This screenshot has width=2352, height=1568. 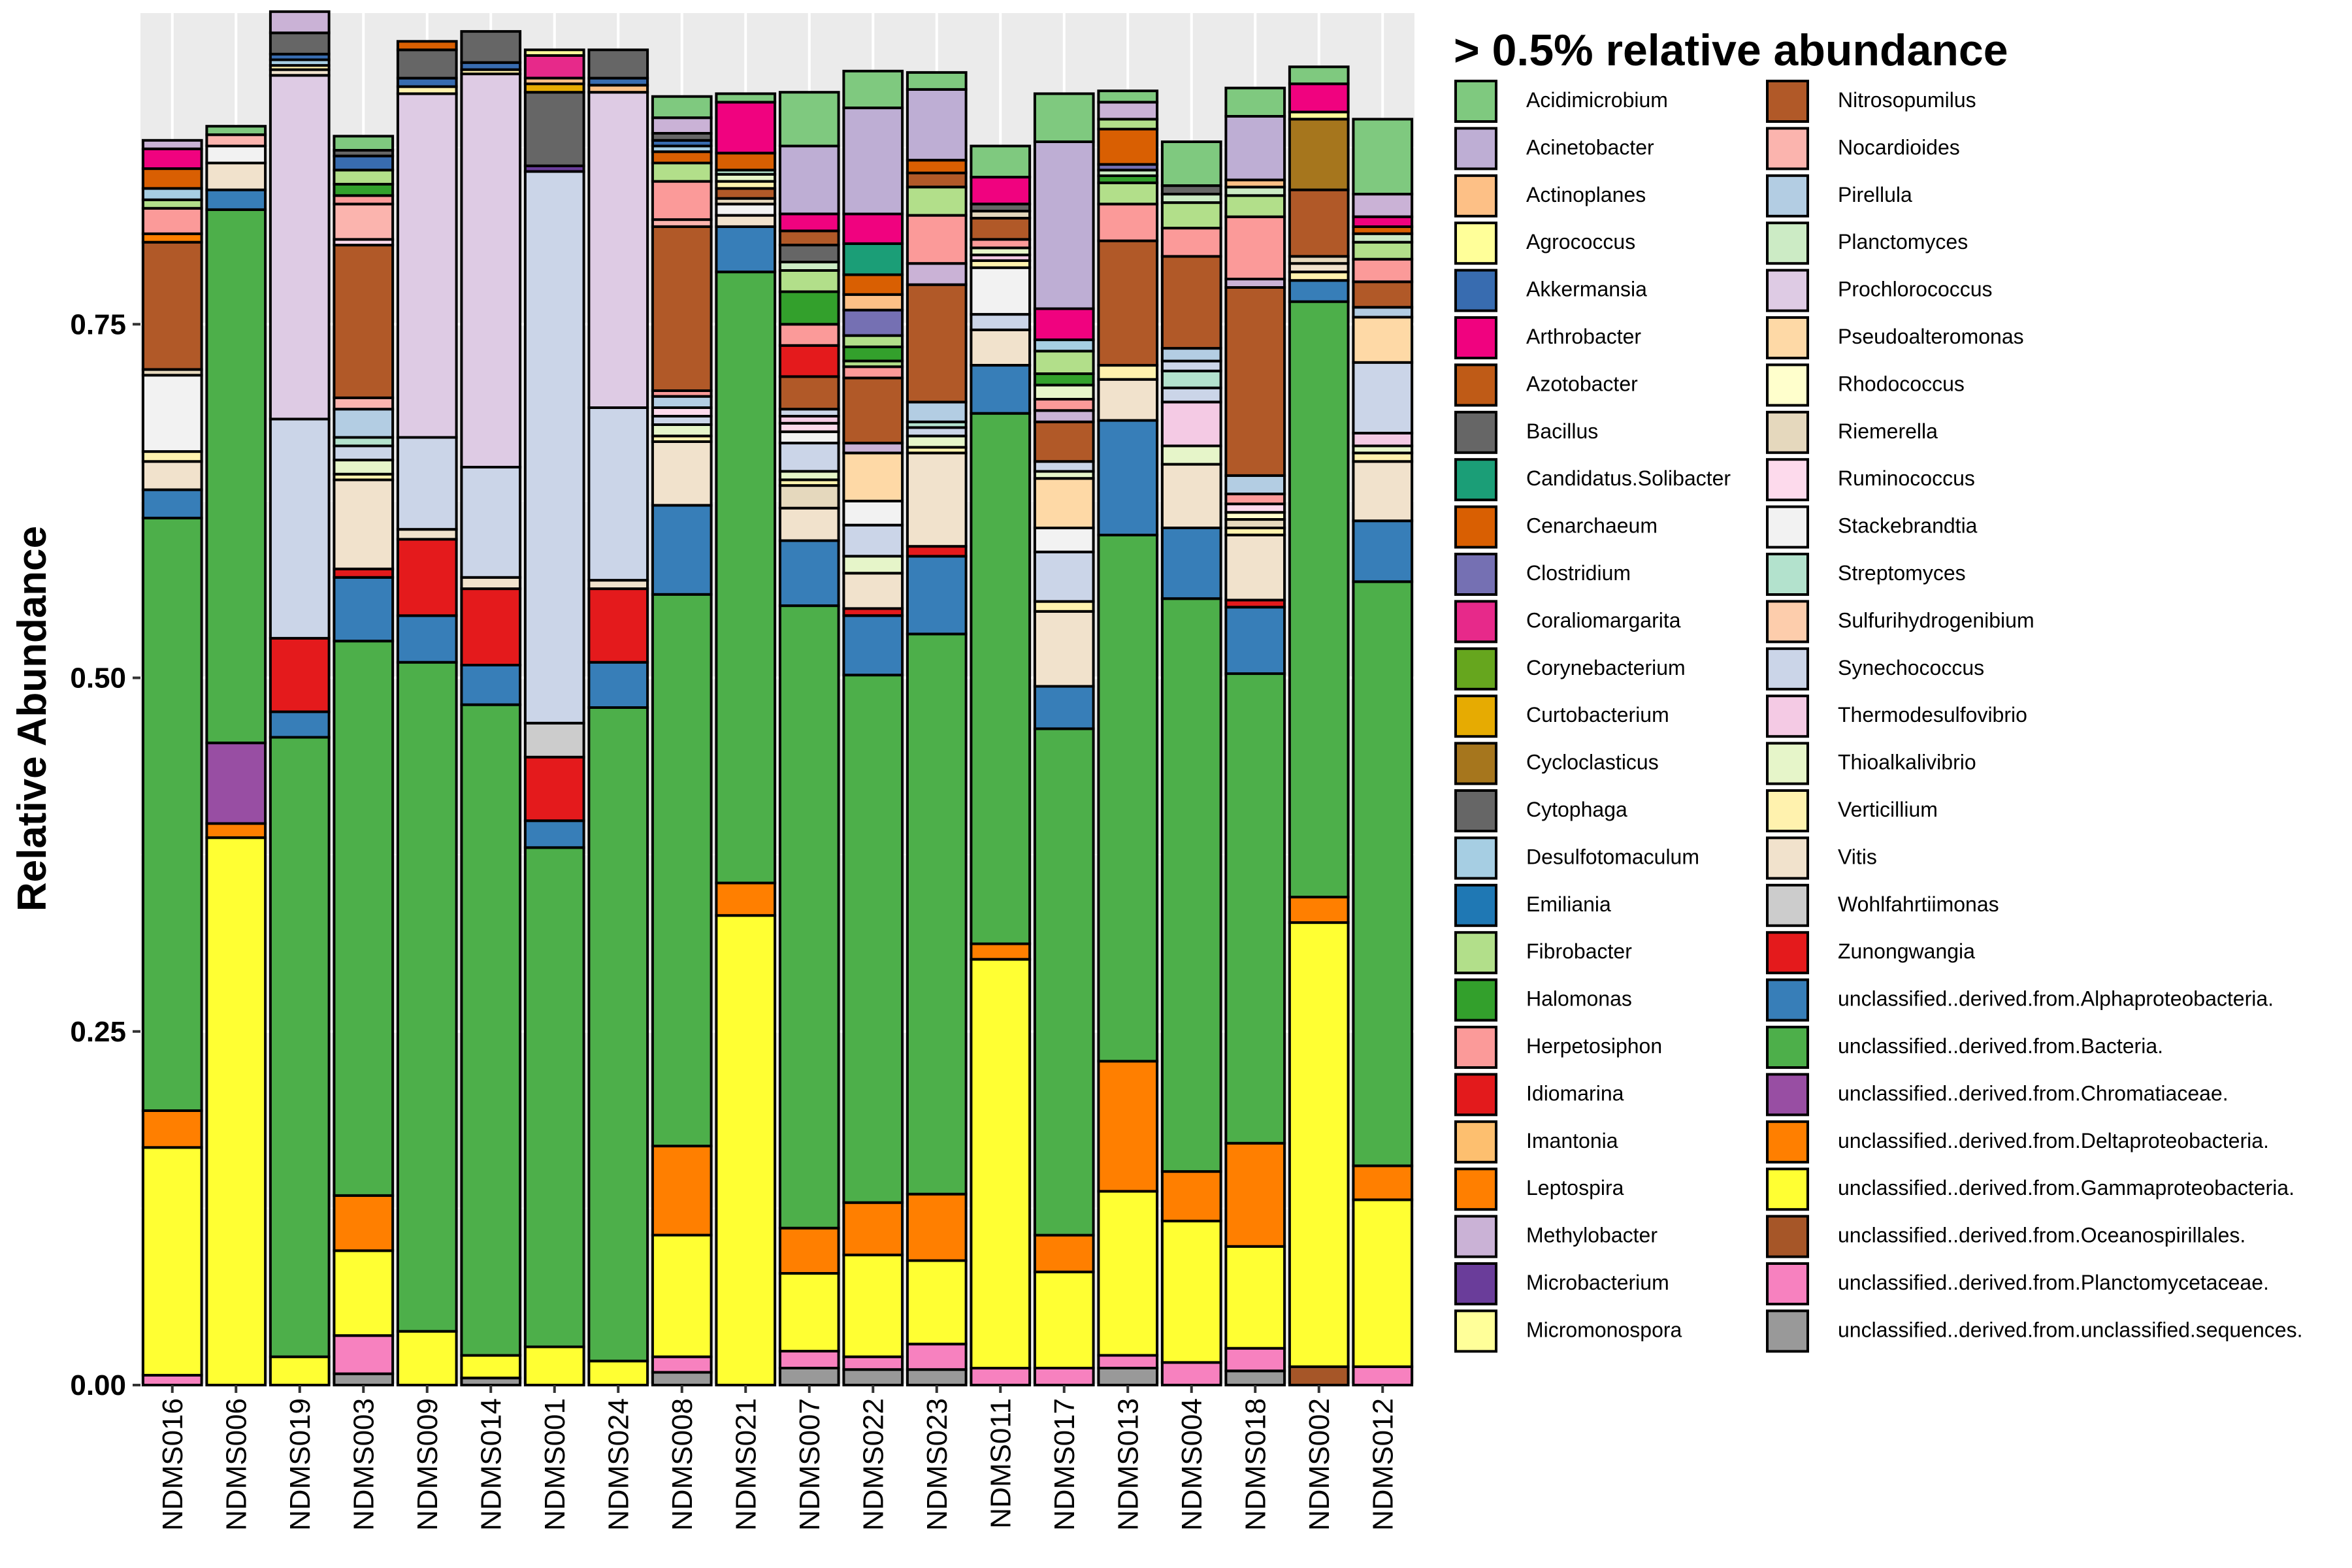 I want to click on legend-label: Idiomarina, so click(x=1575, y=1093).